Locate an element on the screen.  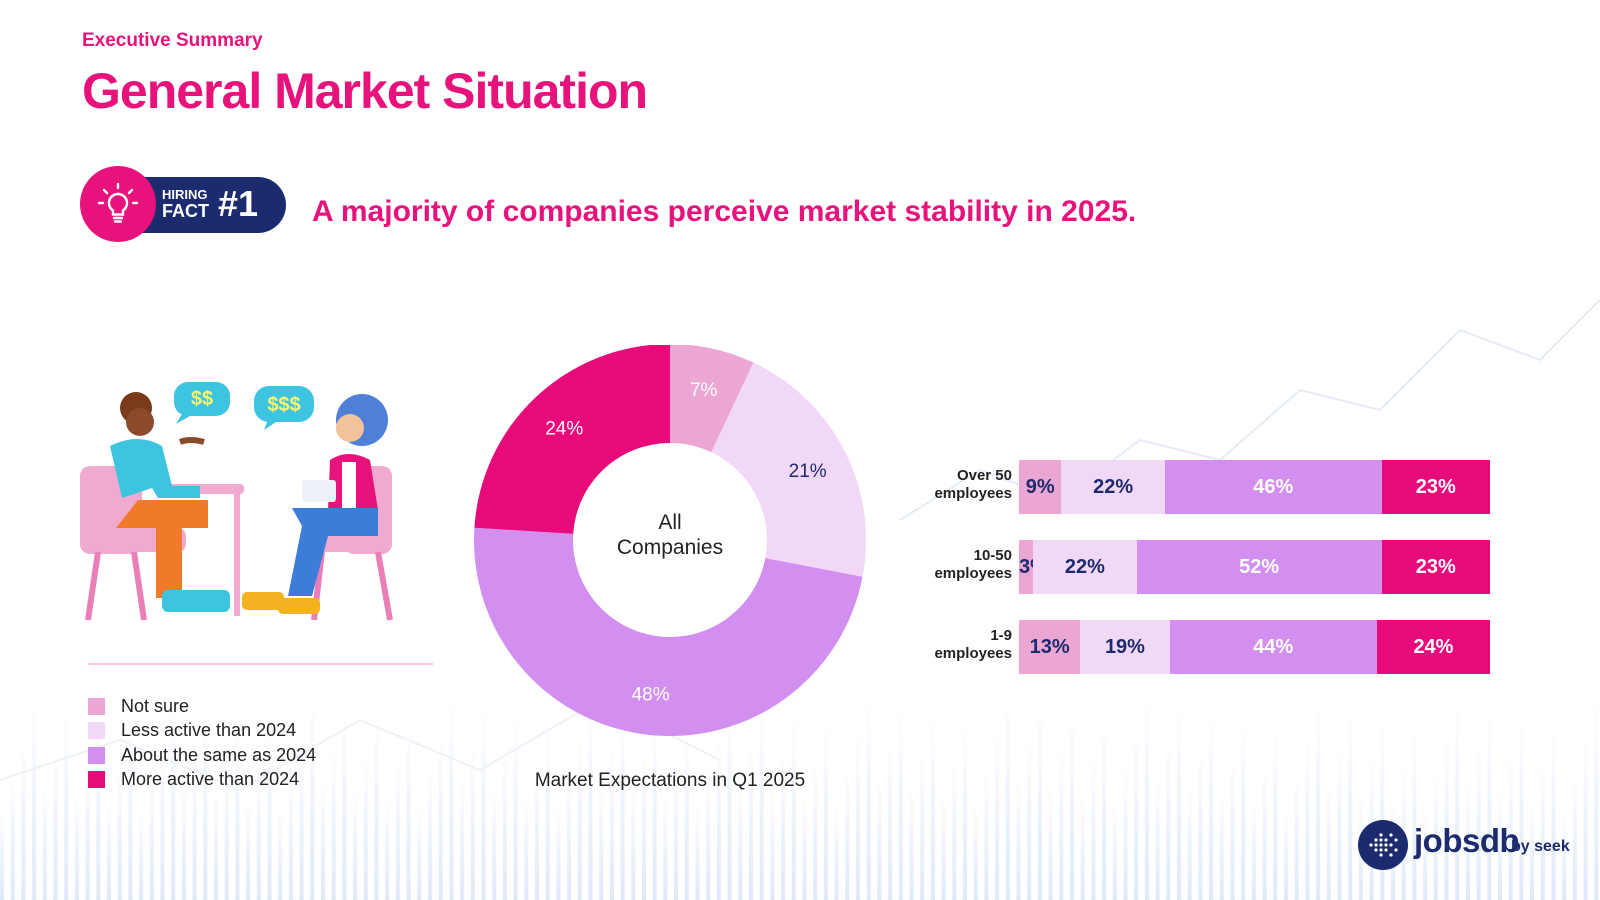
bar-row: 1-9 employees 13% 19% 44% 24% is located at coordinates (1200, 647).